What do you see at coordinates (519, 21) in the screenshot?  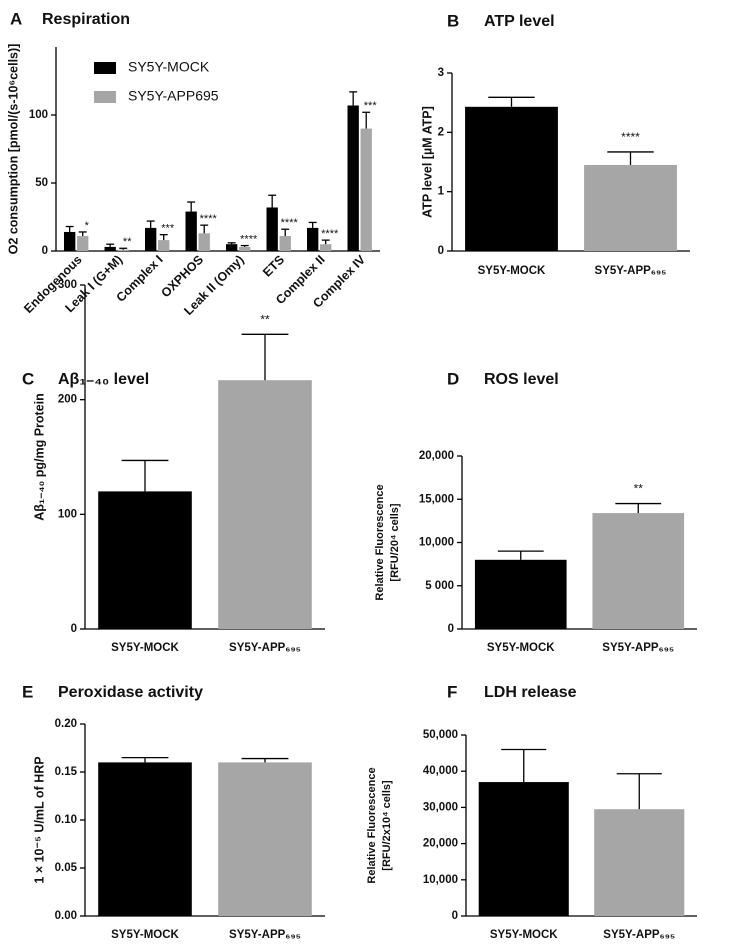 I see `panel-title: ATP level` at bounding box center [519, 21].